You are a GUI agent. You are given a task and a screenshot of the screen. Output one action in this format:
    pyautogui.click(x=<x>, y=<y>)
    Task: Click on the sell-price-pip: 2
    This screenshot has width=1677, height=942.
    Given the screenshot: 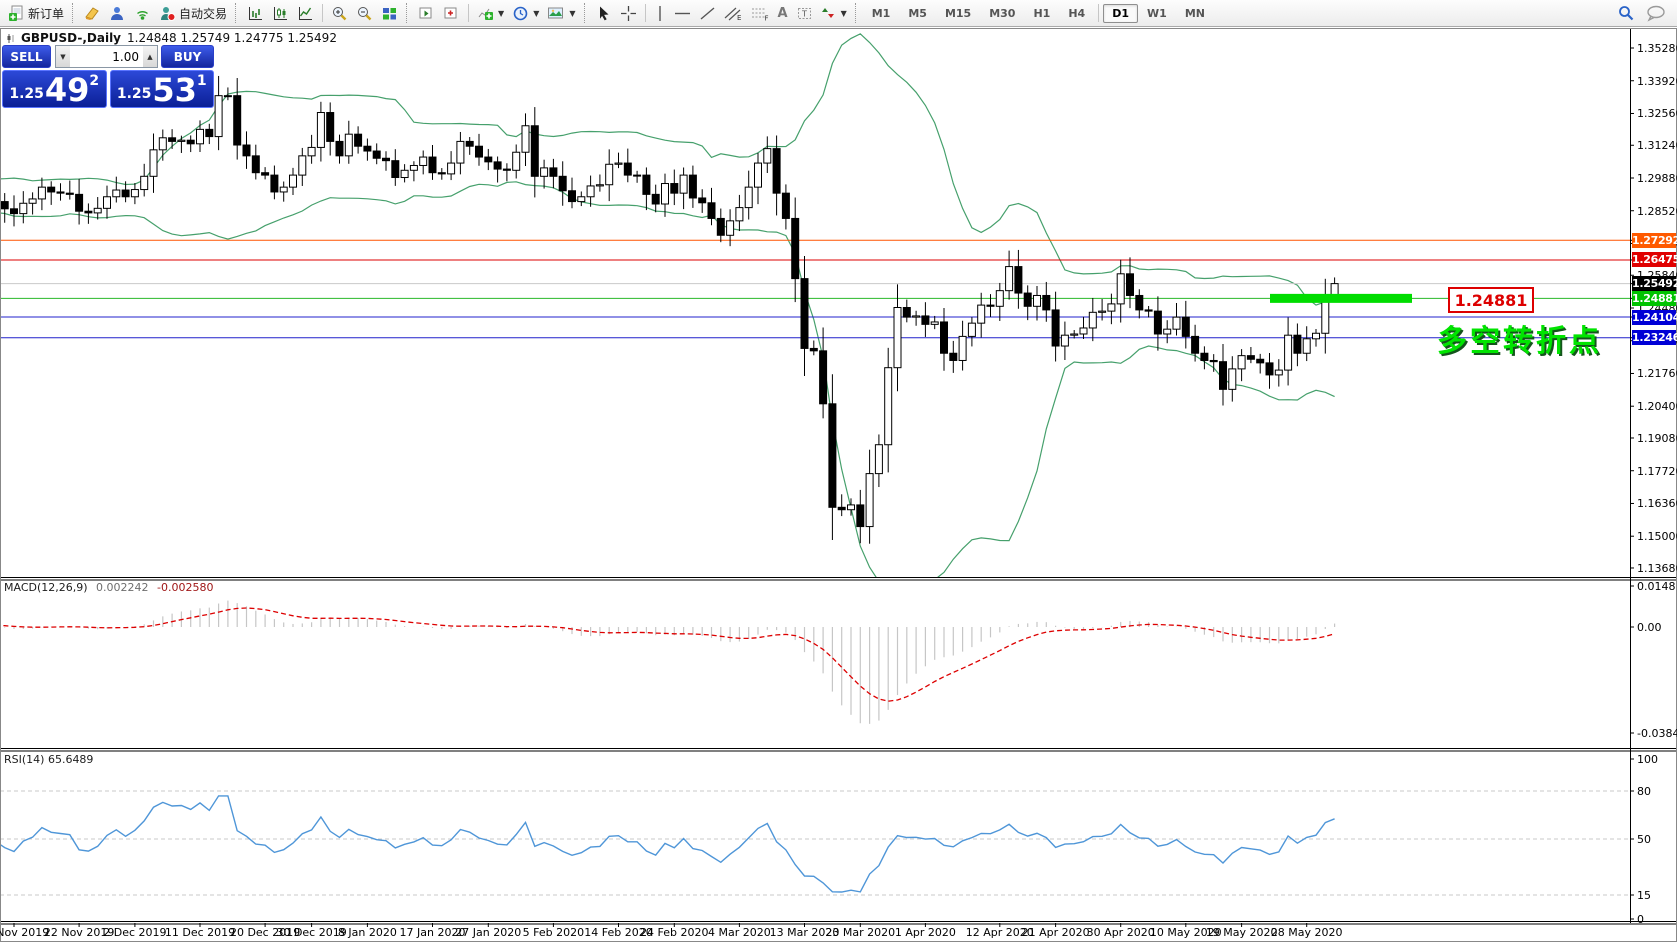 What is the action you would take?
    pyautogui.click(x=94, y=81)
    